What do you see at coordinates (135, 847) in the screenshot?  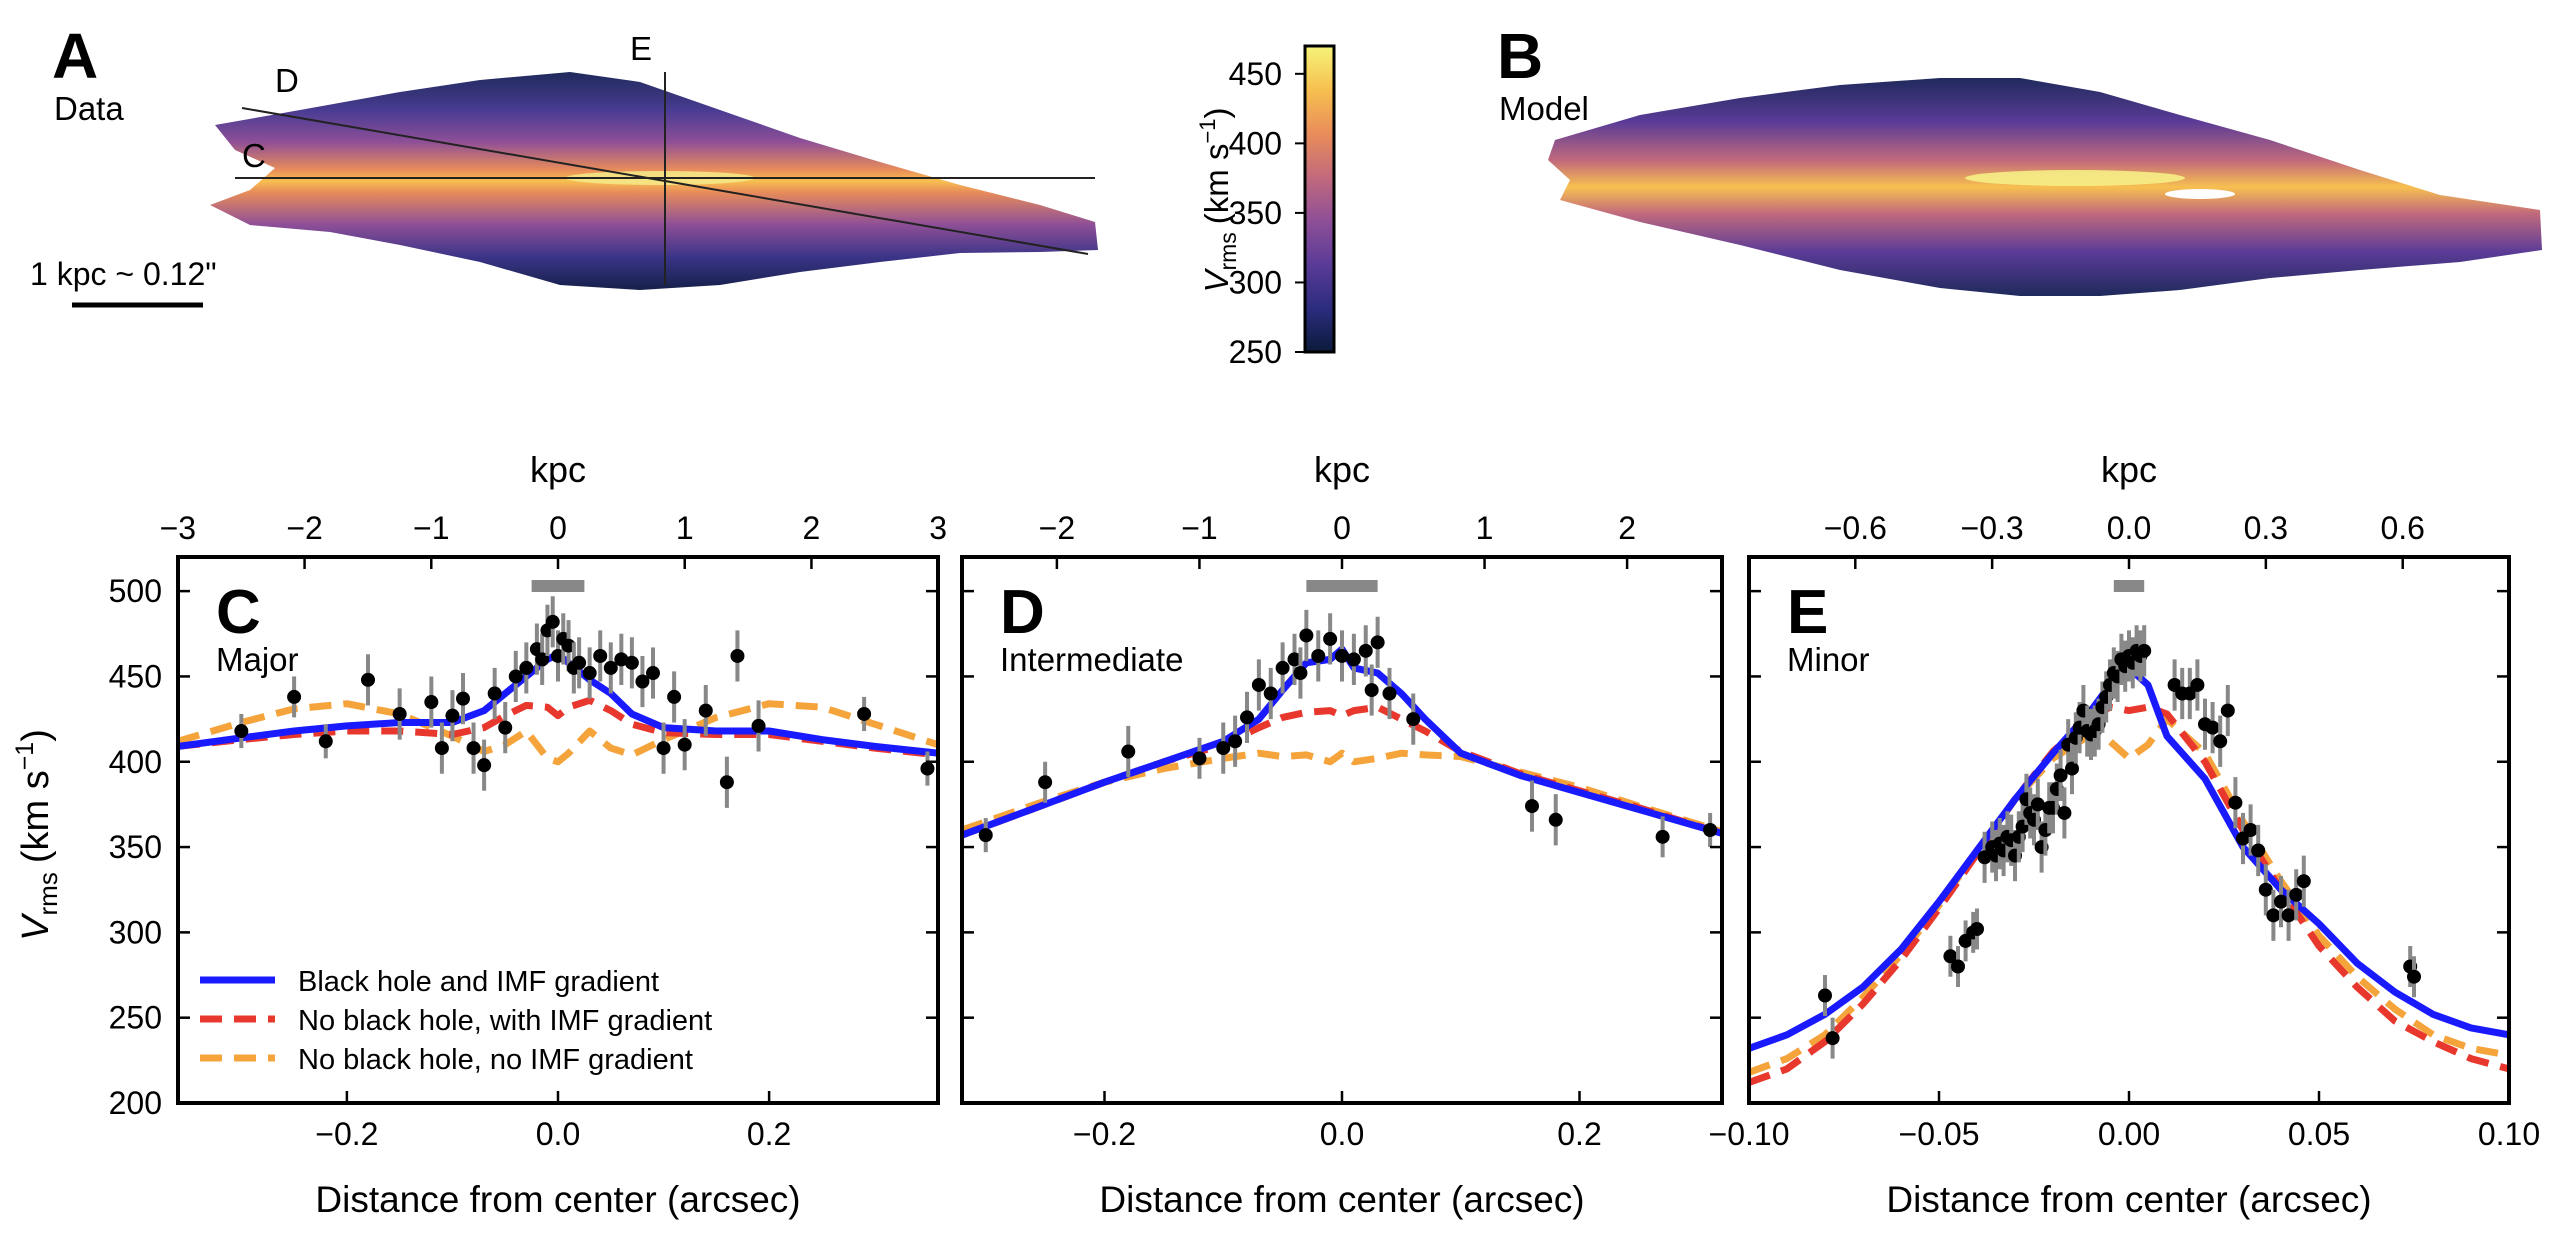 I see `y-tick-label: 350` at bounding box center [135, 847].